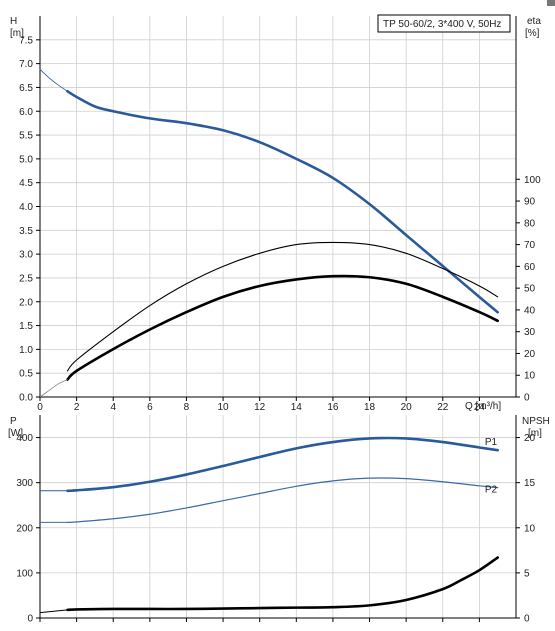  I want to click on top-left-tick-label: 7.5, so click(26, 40).